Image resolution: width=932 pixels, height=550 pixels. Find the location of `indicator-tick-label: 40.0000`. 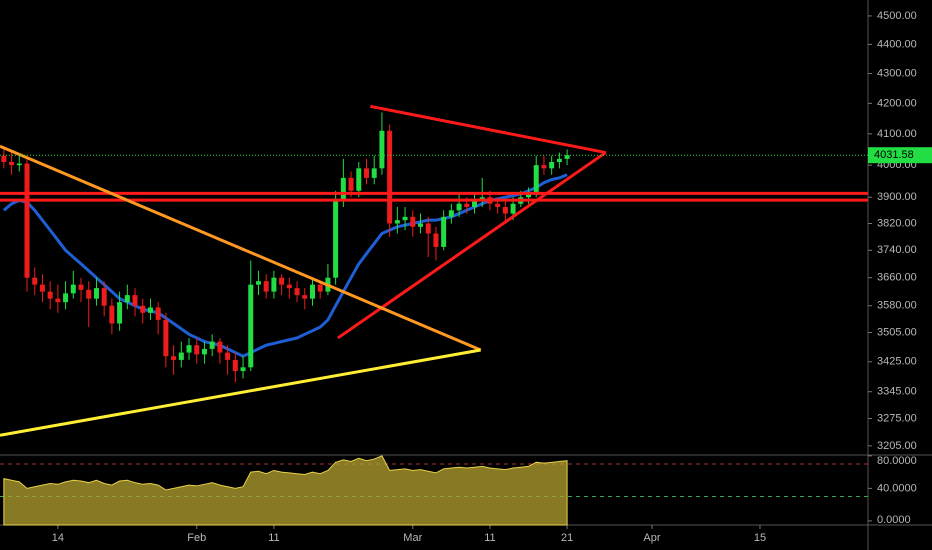

indicator-tick-label: 40.0000 is located at coordinates (897, 488).